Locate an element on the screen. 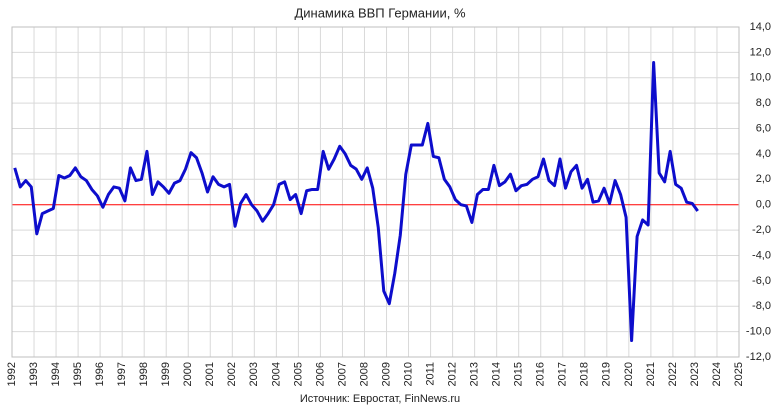 The width and height of the screenshot is (780, 409). x-tick-label: 2011 is located at coordinates (430, 374).